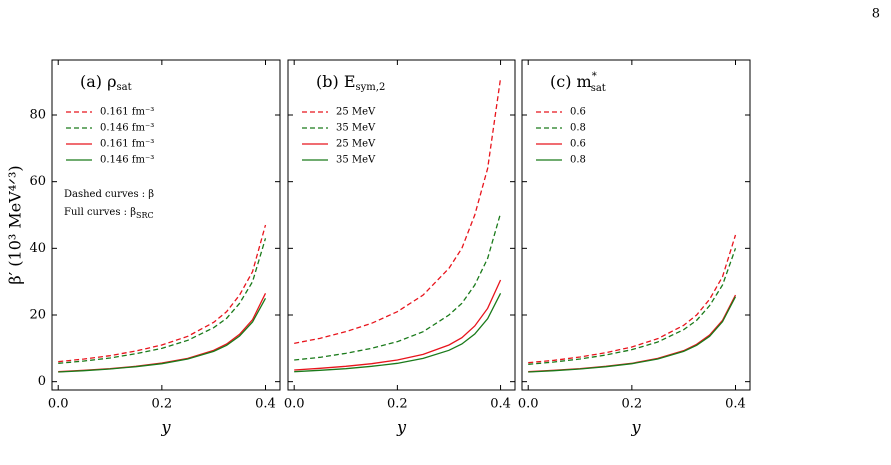 This screenshot has width=891, height=465. I want to click on panel-title: (c) m* sat, so click(578, 82).